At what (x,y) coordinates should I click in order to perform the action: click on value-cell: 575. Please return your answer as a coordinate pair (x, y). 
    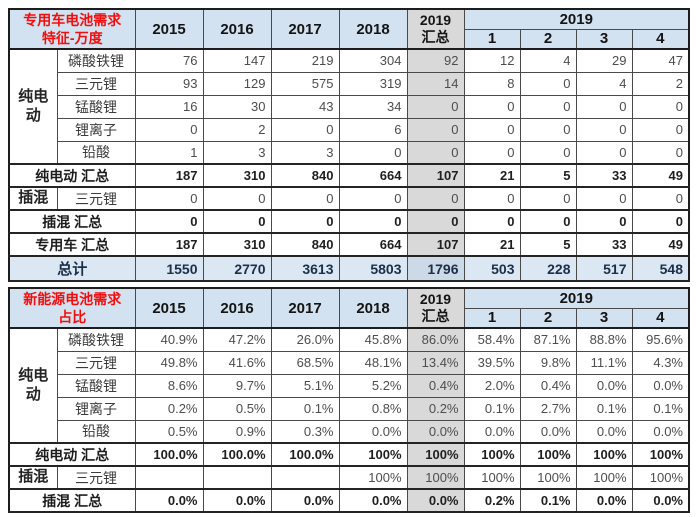
    Looking at the image, I should click on (305, 83).